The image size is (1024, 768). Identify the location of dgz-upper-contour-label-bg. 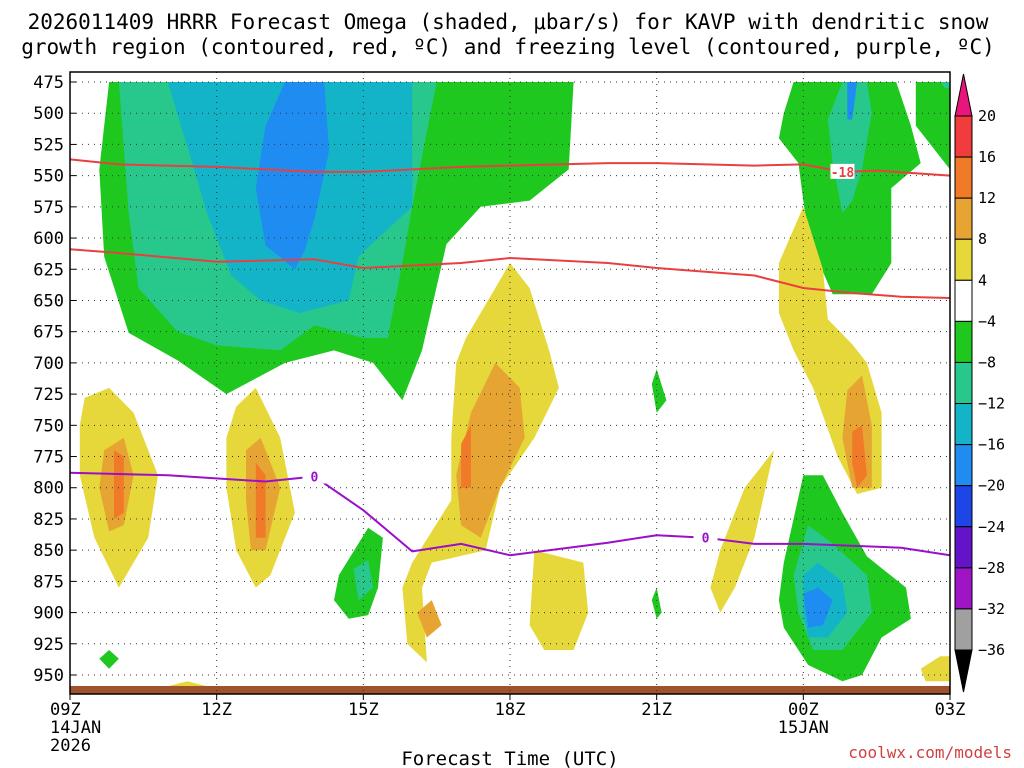
(842, 171).